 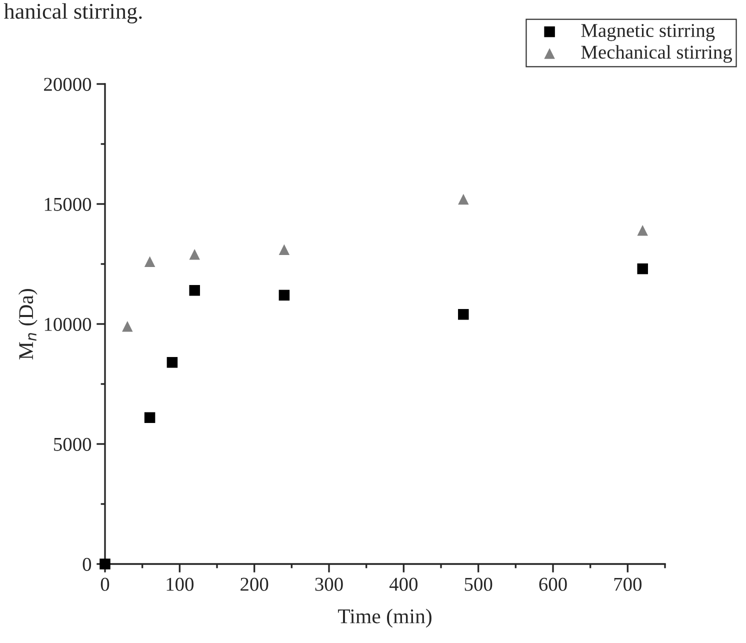 What do you see at coordinates (180, 584) in the screenshot?
I see `x-tick-label: 100` at bounding box center [180, 584].